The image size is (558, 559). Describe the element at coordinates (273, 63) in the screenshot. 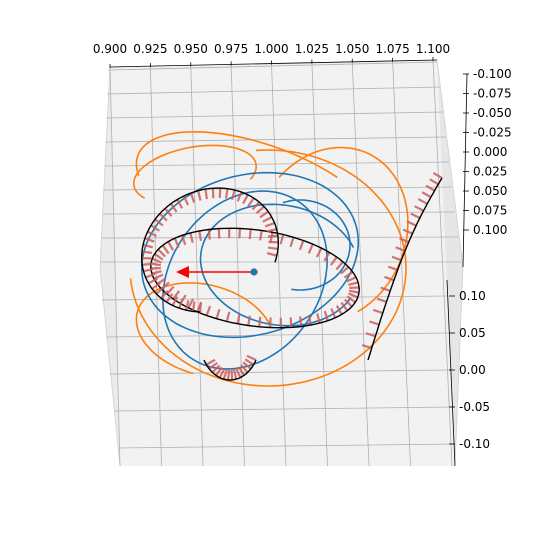

I see `x-axis-line` at that location.